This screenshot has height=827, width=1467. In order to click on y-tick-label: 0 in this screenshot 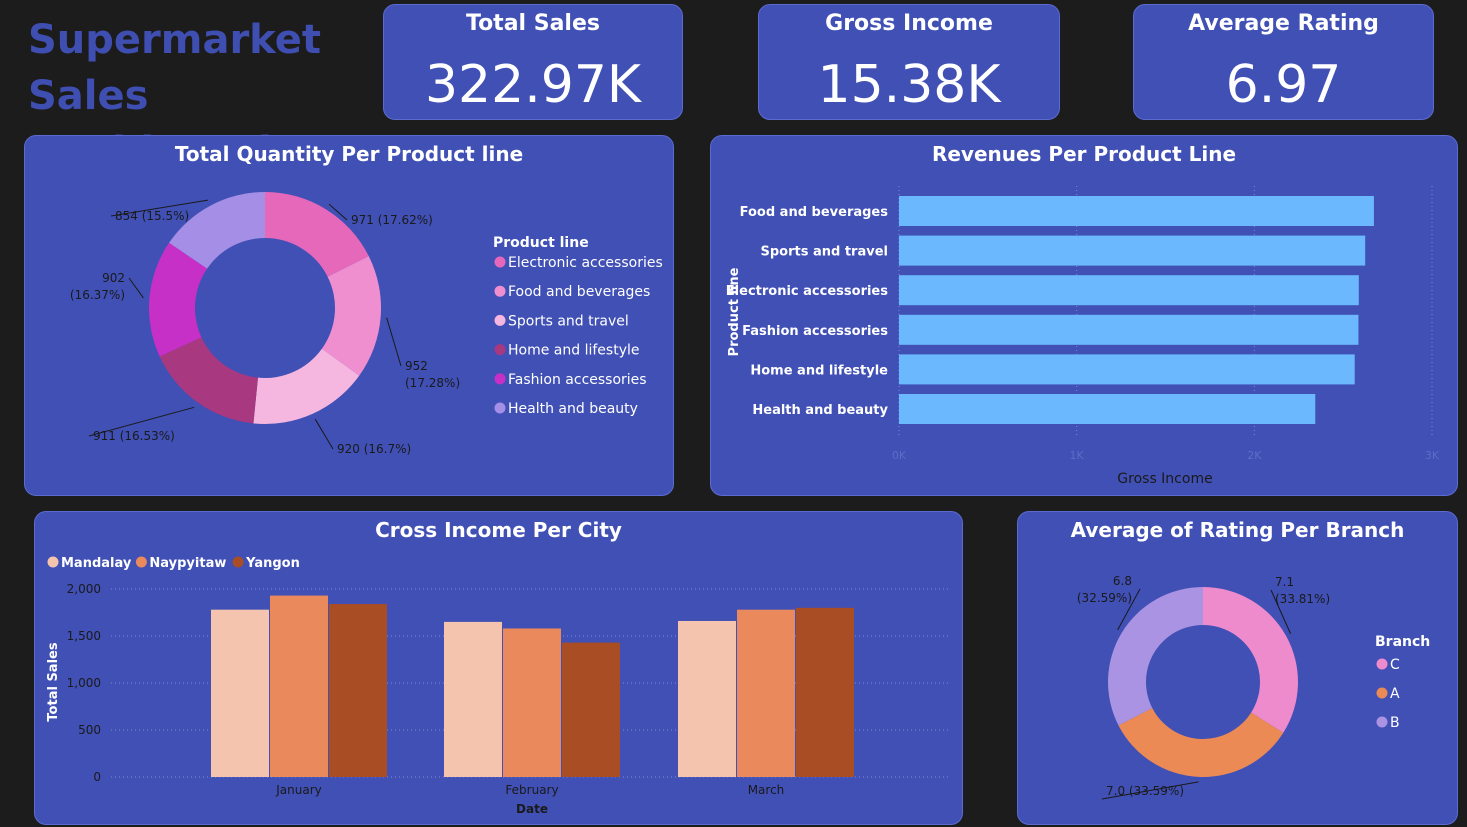, I will do `click(97, 777)`.